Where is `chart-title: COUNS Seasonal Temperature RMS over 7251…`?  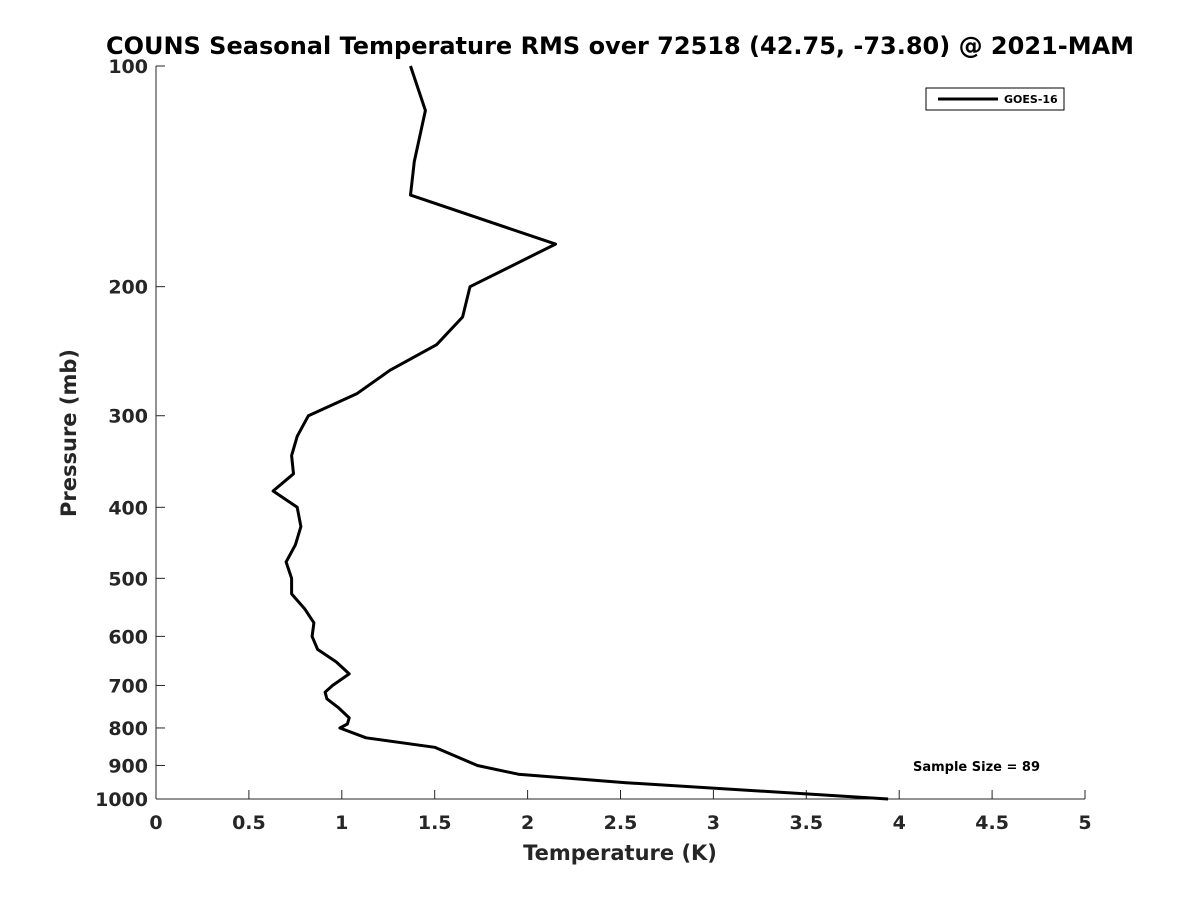 chart-title: COUNS Seasonal Temperature RMS over 7251… is located at coordinates (620, 46).